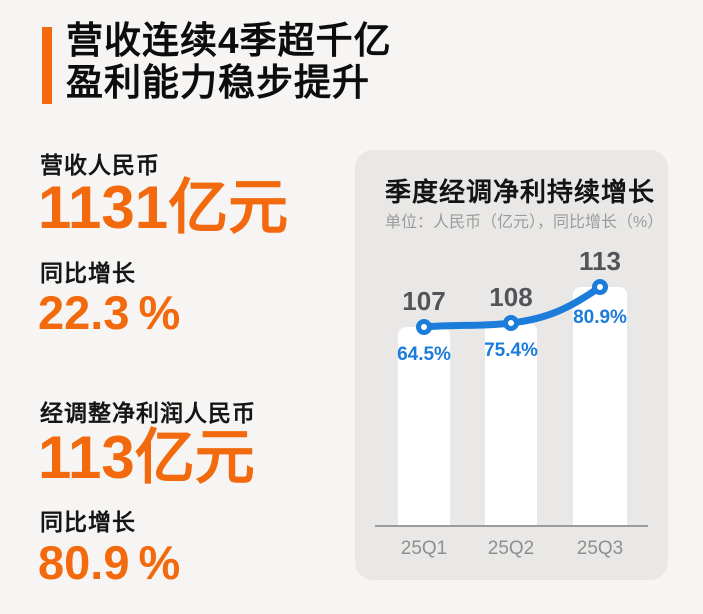 This screenshot has height=614, width=703. I want to click on profit-unit: 亿元, so click(194, 457).